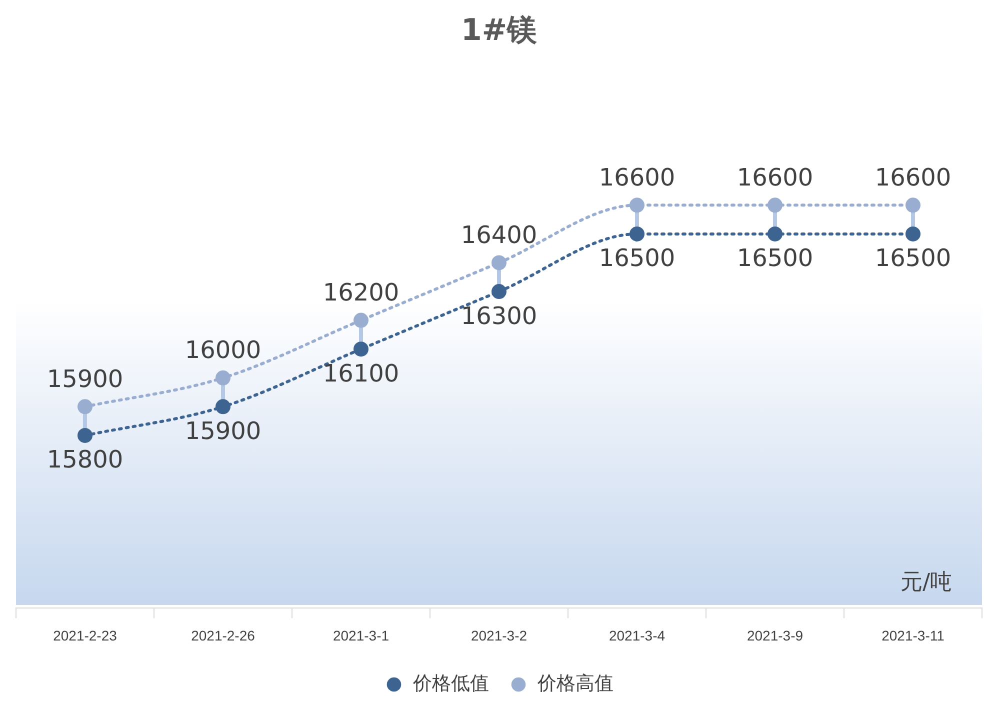 The image size is (994, 712). I want to click on legend-label: 价格低值, so click(450, 683).